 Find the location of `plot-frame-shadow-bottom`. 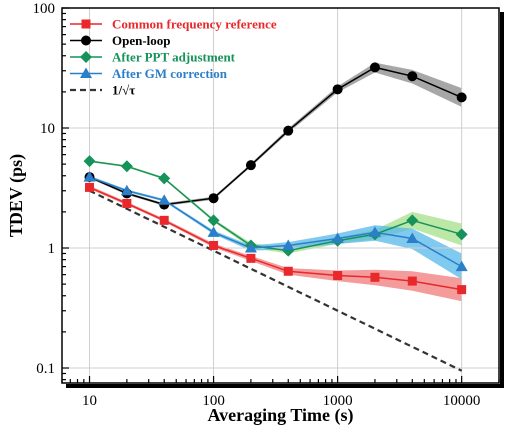

plot-frame-shadow-bottom is located at coordinates (285, 386).